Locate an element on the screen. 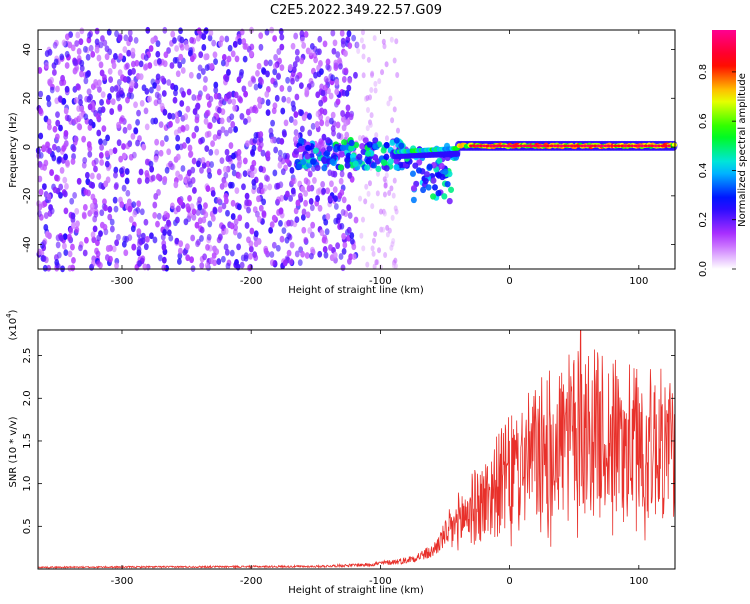 Image resolution: width=750 pixels, height=604 pixels. colorbar-ticks: 0.0 0.2 0.4 0.6 0.8 is located at coordinates (717, 170).